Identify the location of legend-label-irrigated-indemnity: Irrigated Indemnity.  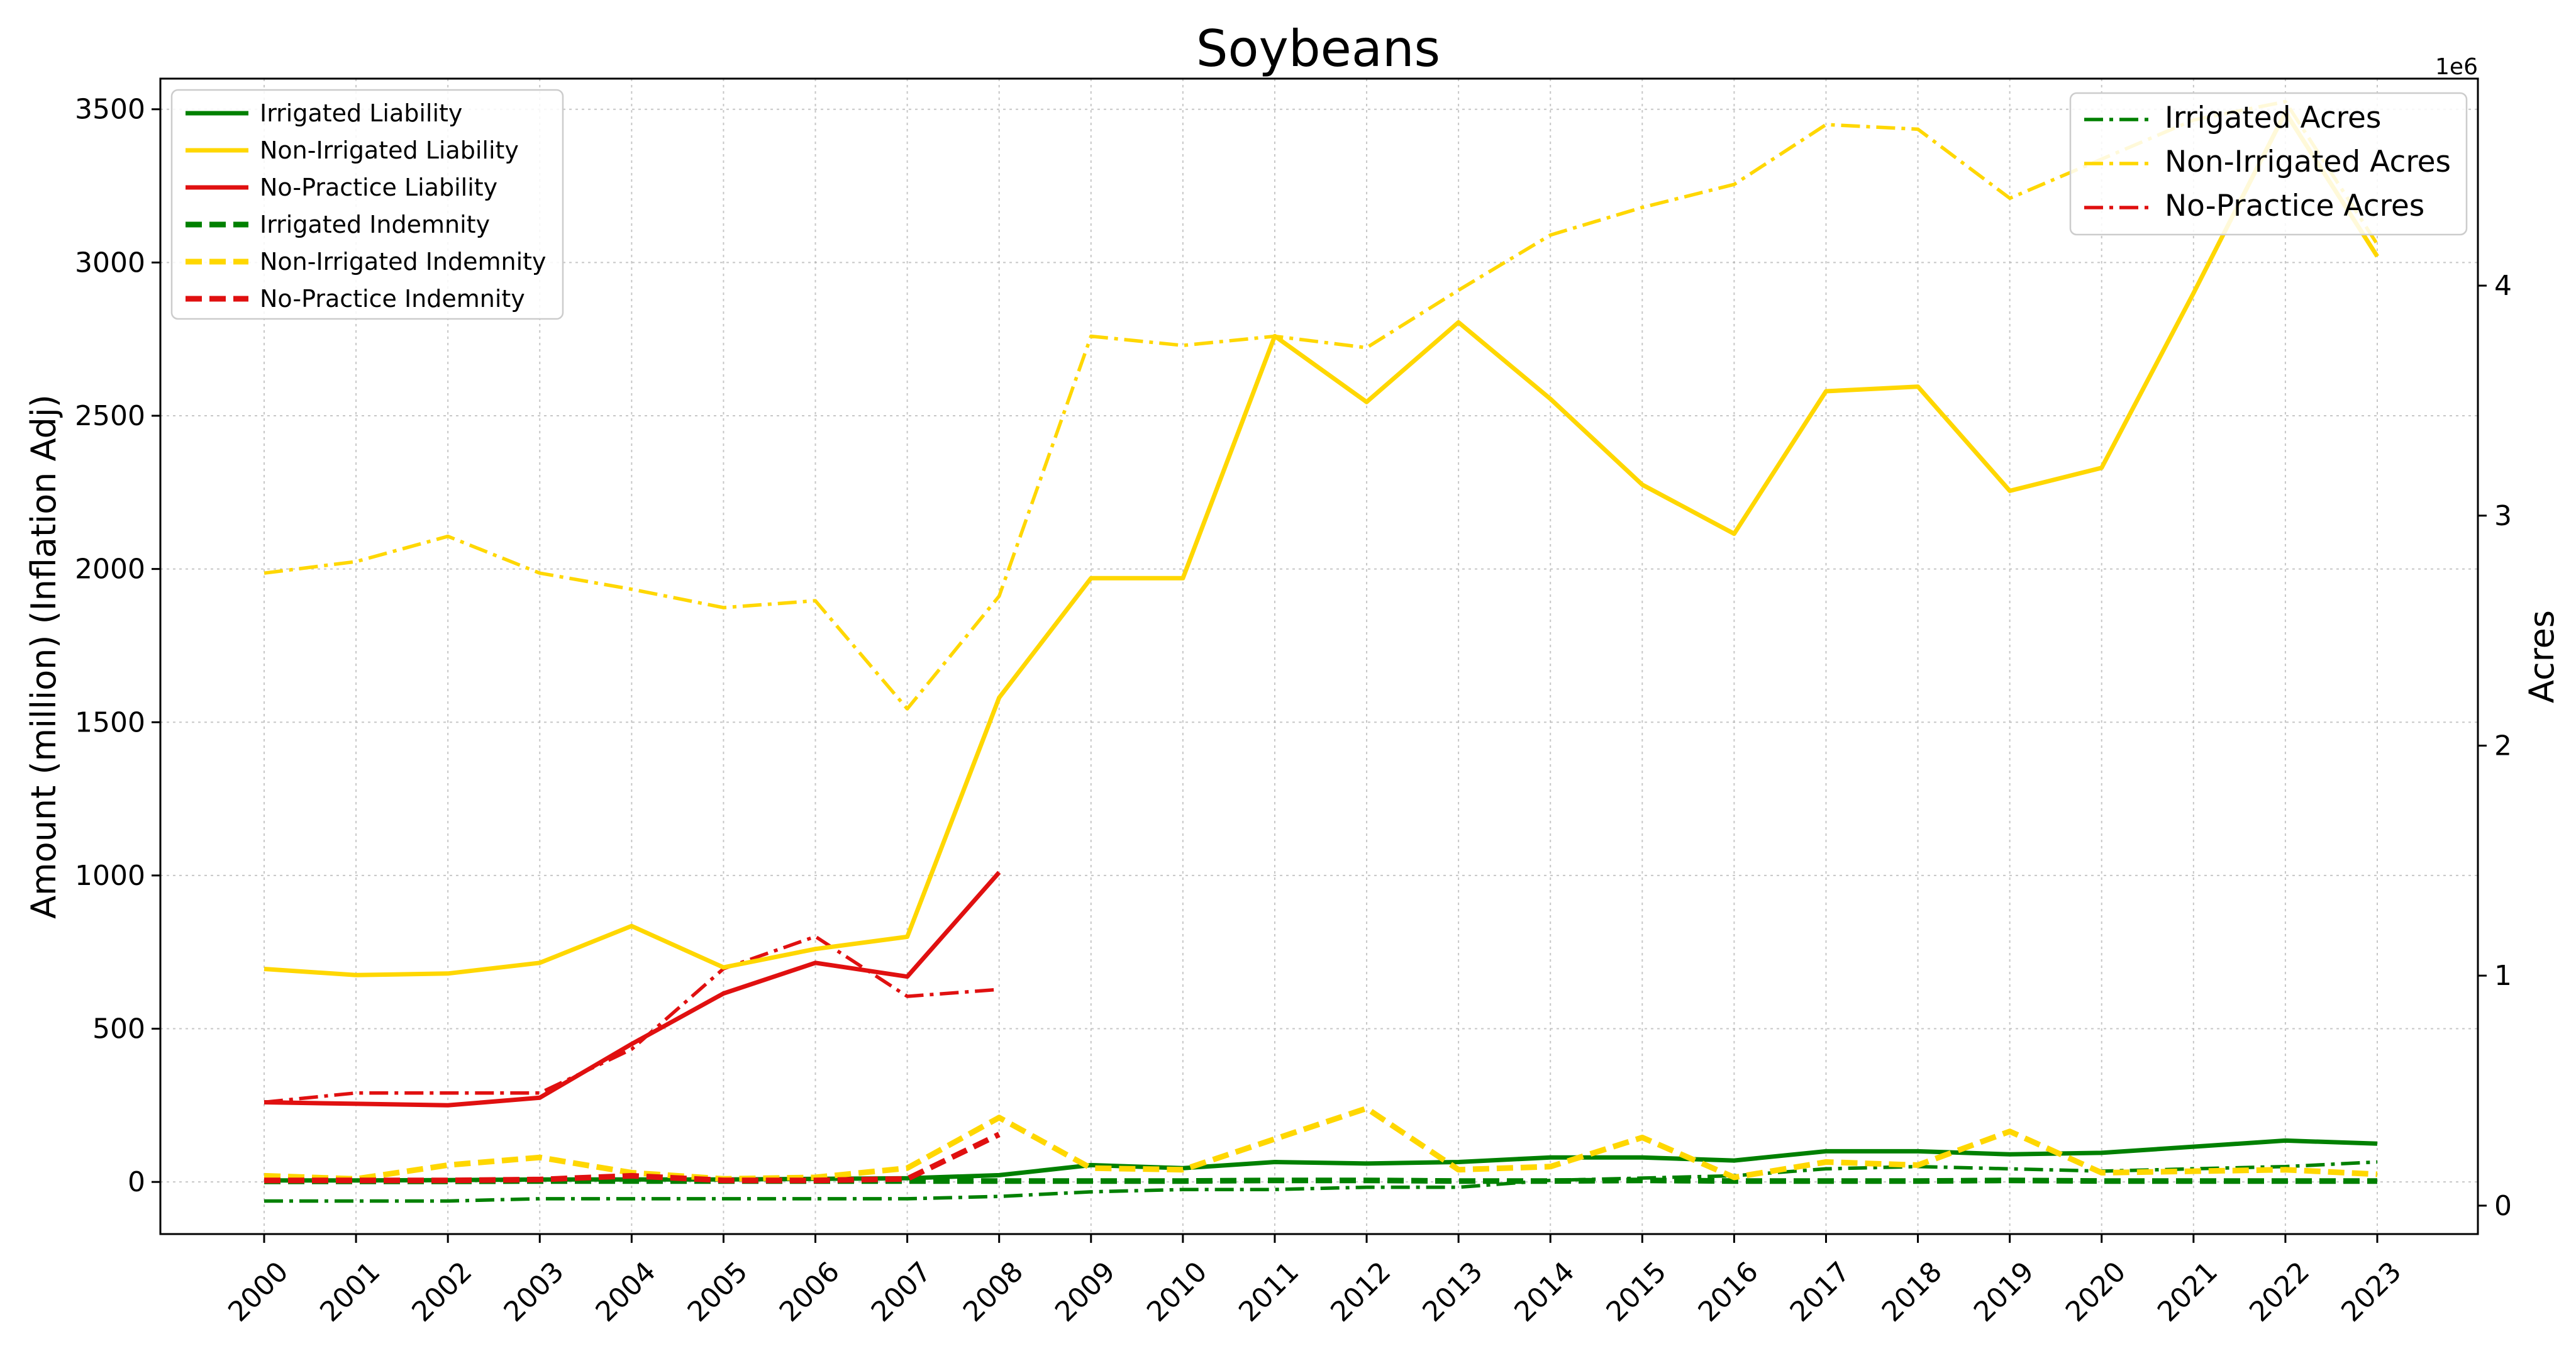
(375, 224).